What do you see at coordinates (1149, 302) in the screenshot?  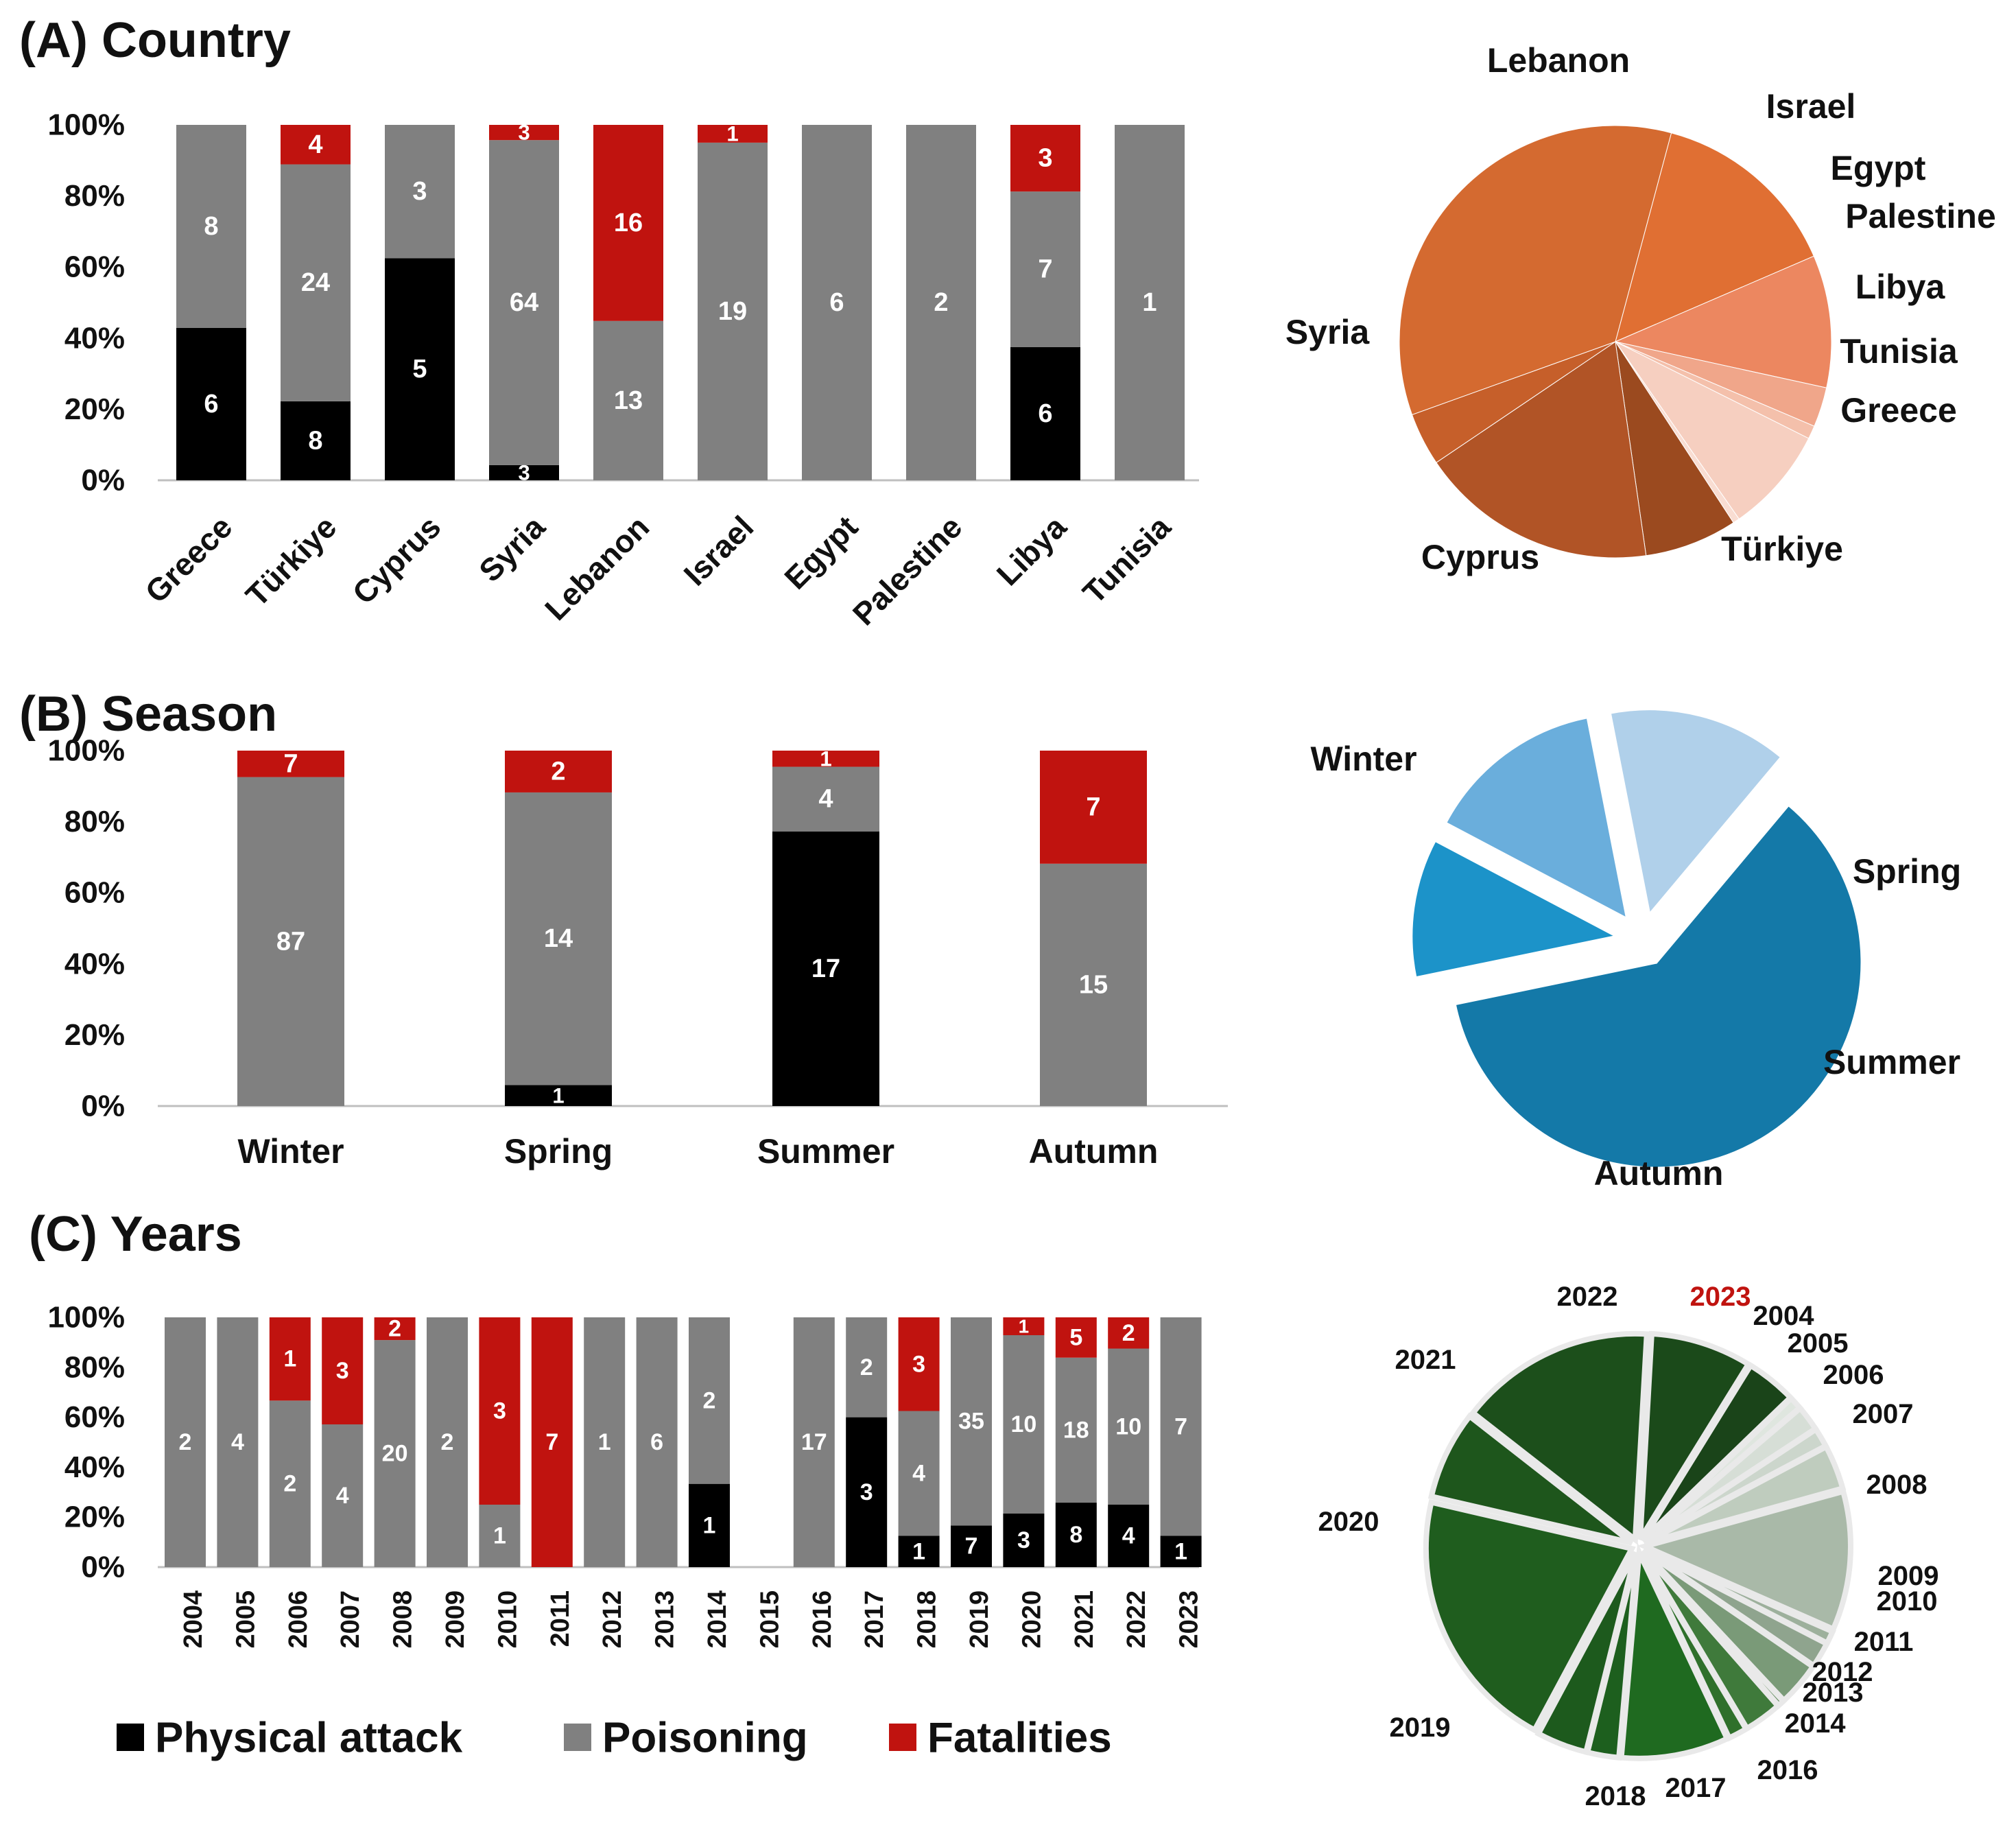 I see `country_bar-data-label: 1` at bounding box center [1149, 302].